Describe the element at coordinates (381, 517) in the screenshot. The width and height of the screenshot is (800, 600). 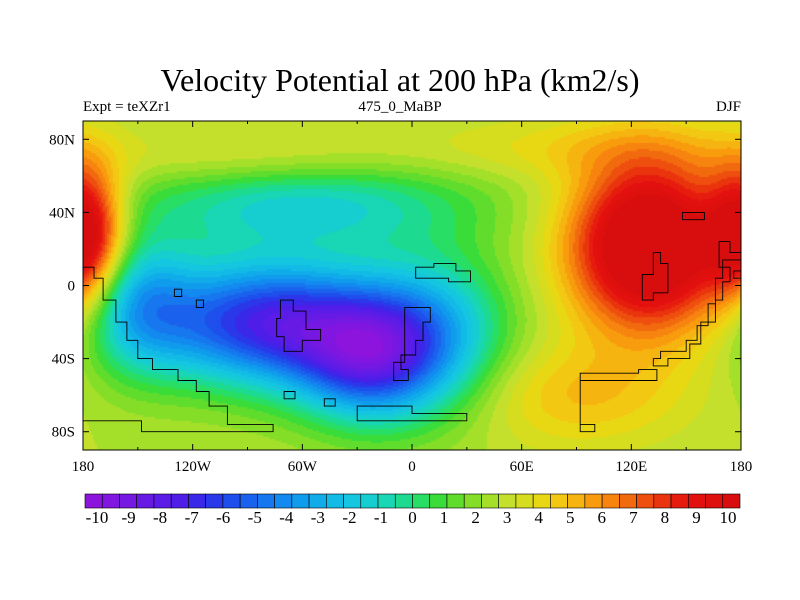
I see `label-bar-tick: -1` at that location.